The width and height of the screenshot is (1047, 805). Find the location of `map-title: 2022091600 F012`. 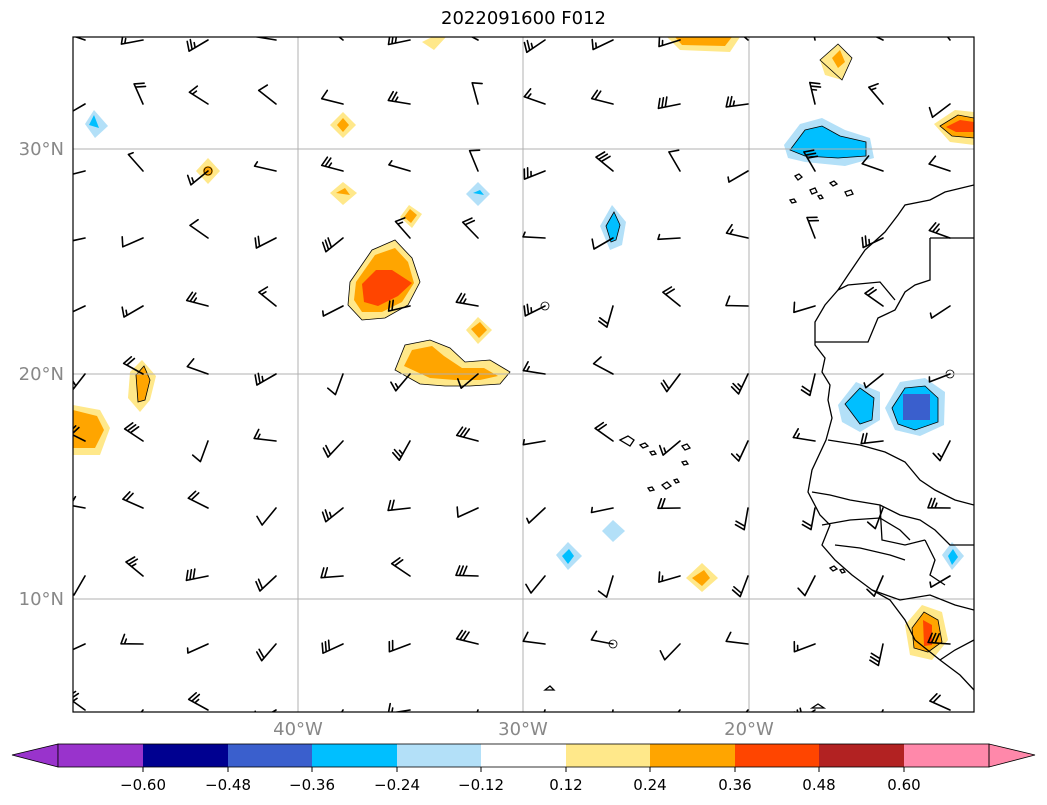

map-title: 2022091600 F012 is located at coordinates (523, 18).